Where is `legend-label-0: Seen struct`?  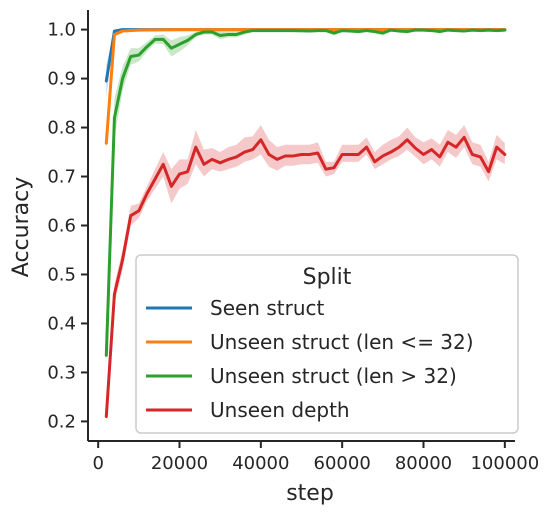 legend-label-0: Seen struct is located at coordinates (267, 308).